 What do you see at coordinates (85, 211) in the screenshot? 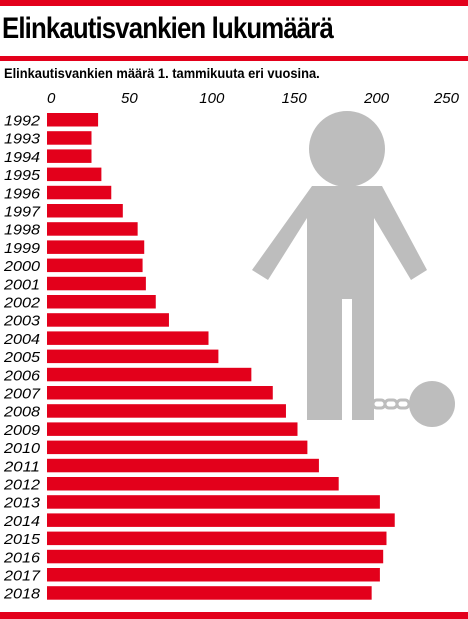
I see `bar-1997` at bounding box center [85, 211].